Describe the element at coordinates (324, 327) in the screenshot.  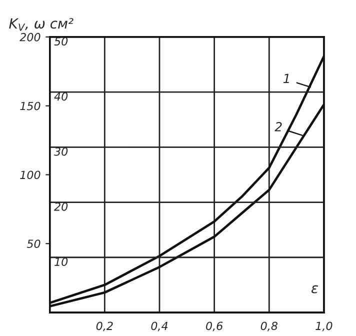
I see `x-tick-label: 1,0` at that location.